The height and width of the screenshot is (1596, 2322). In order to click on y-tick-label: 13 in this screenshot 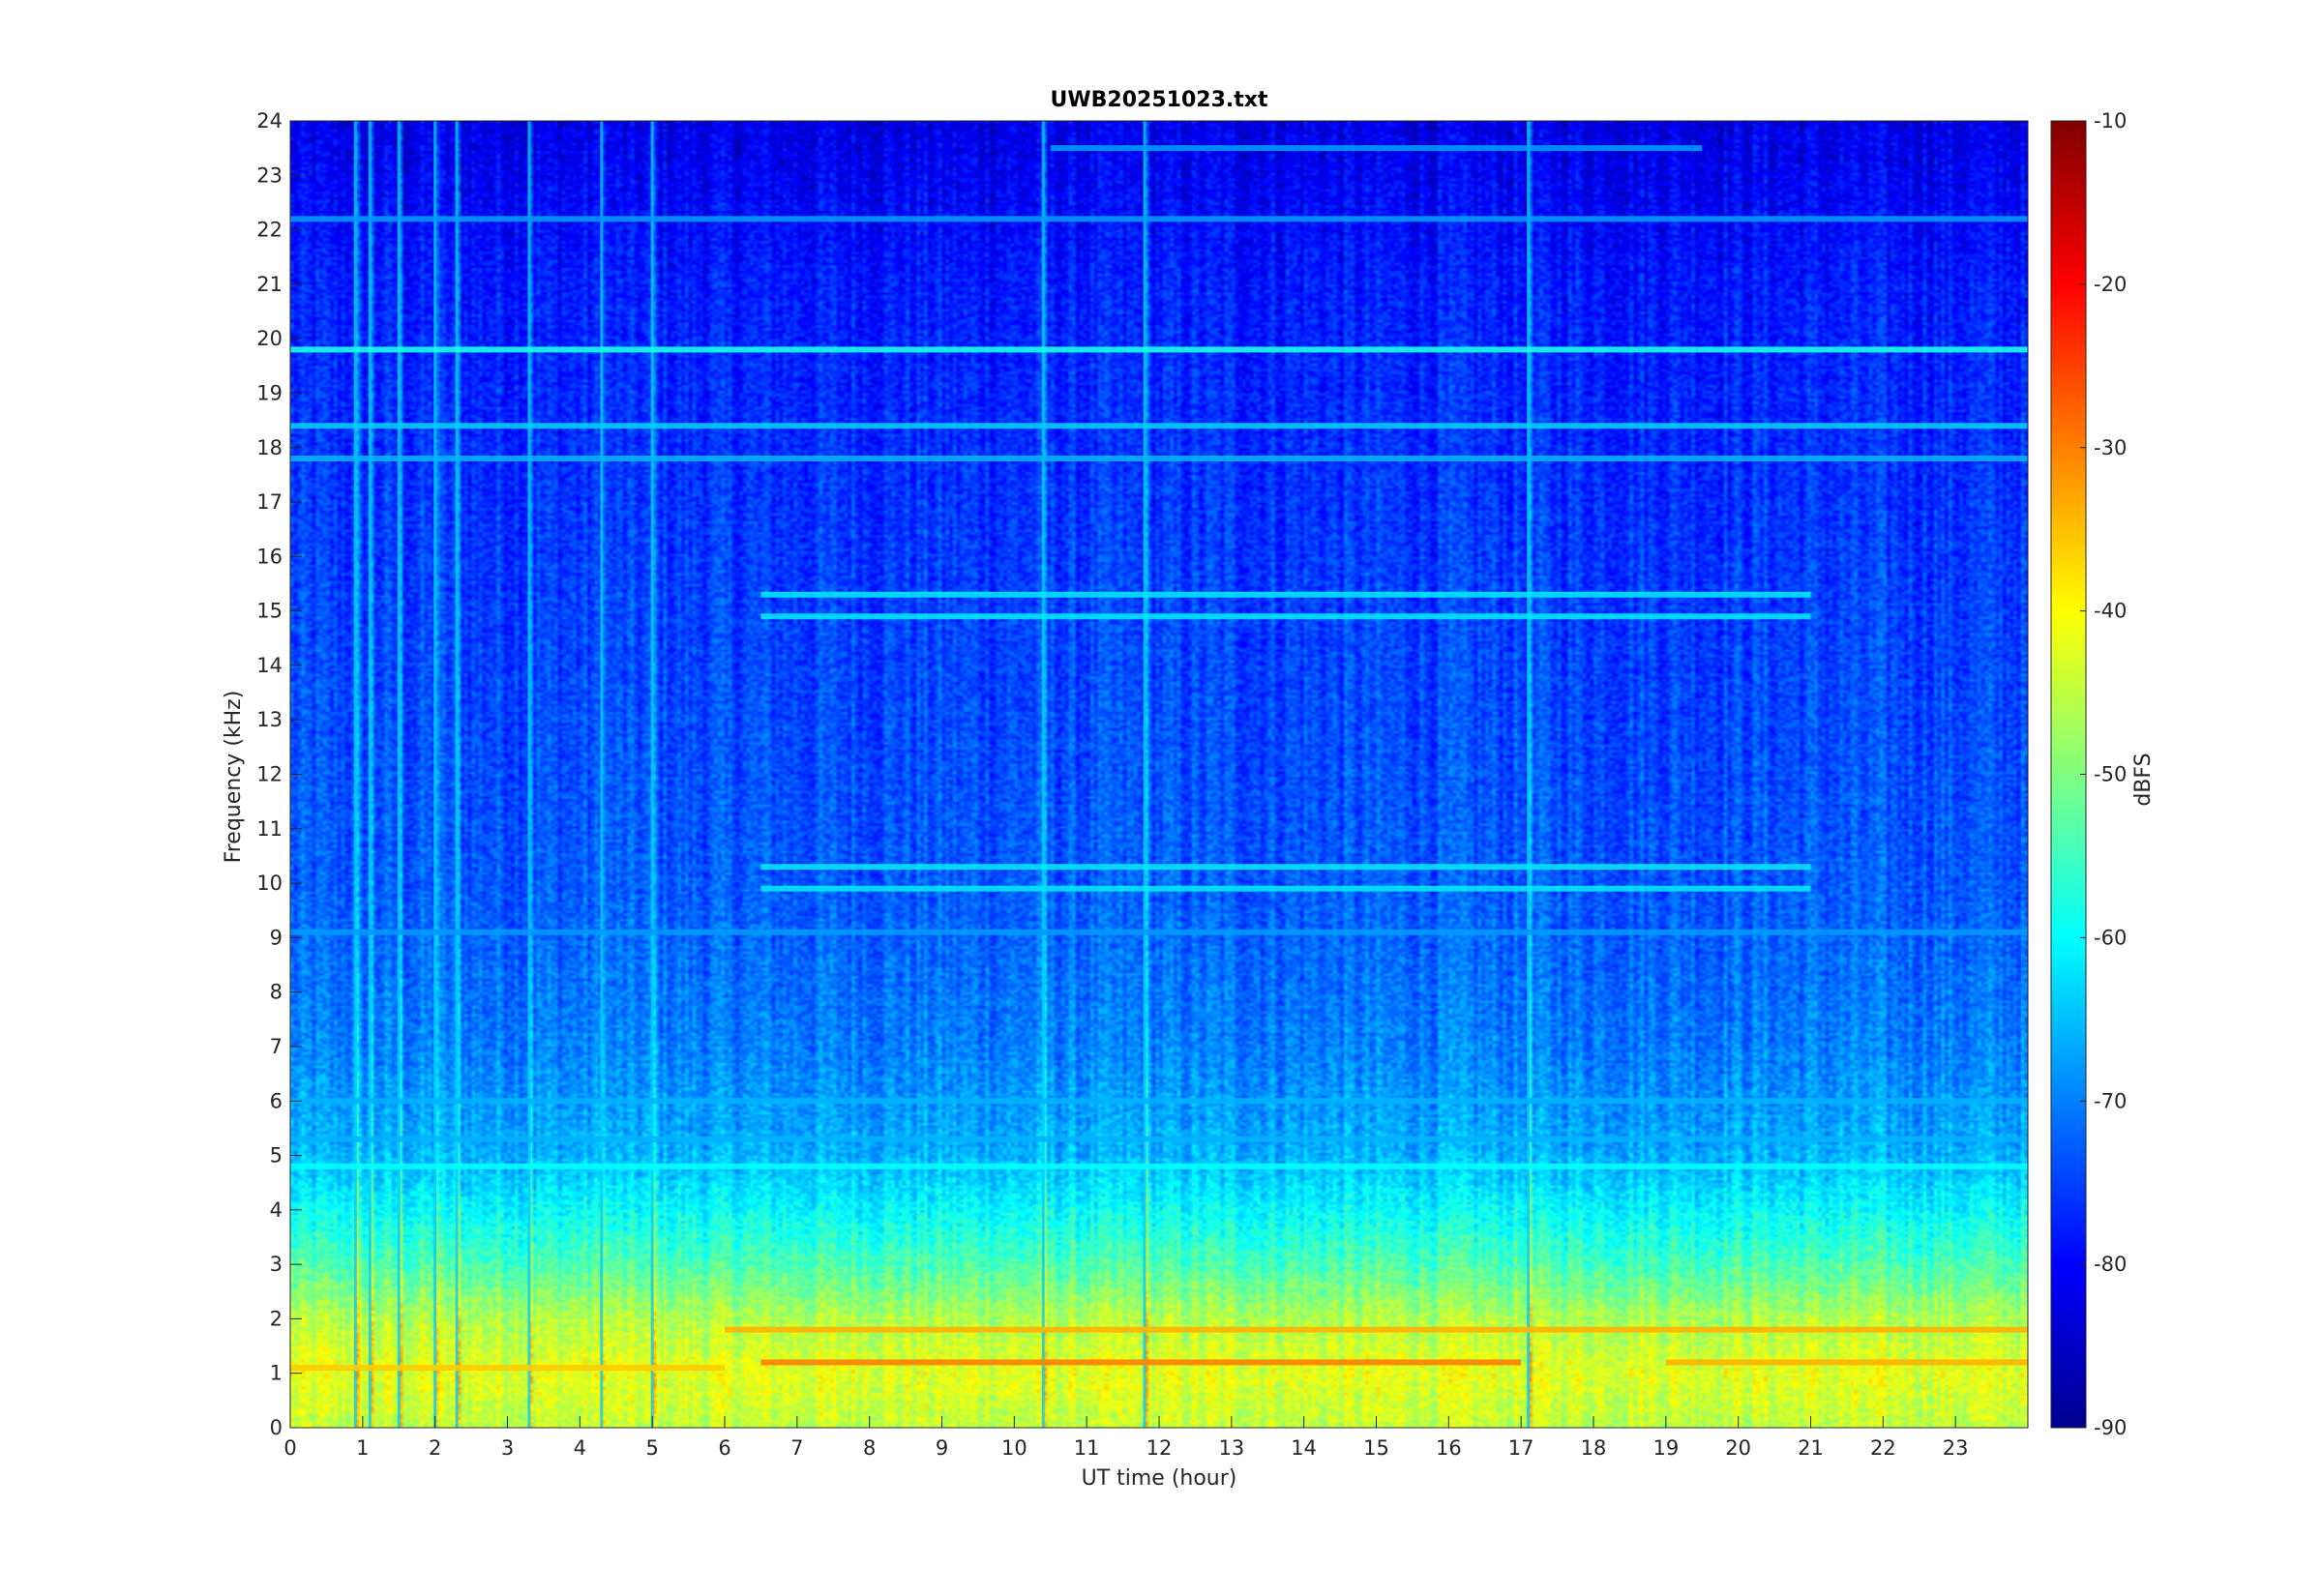, I will do `click(269, 719)`.